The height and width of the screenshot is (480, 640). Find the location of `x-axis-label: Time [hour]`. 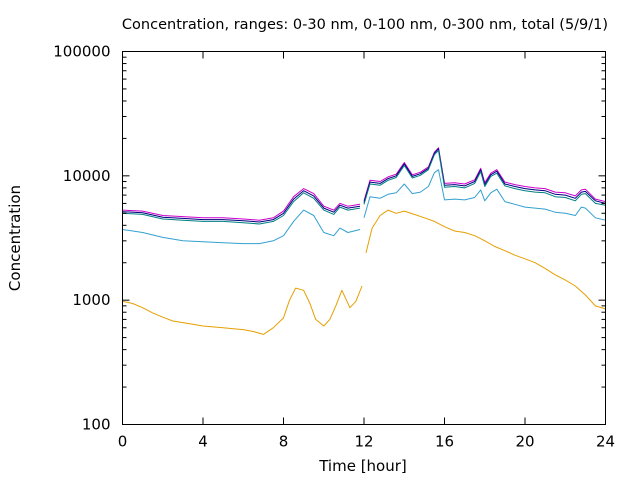

x-axis-label: Time [hour] is located at coordinates (362, 466).